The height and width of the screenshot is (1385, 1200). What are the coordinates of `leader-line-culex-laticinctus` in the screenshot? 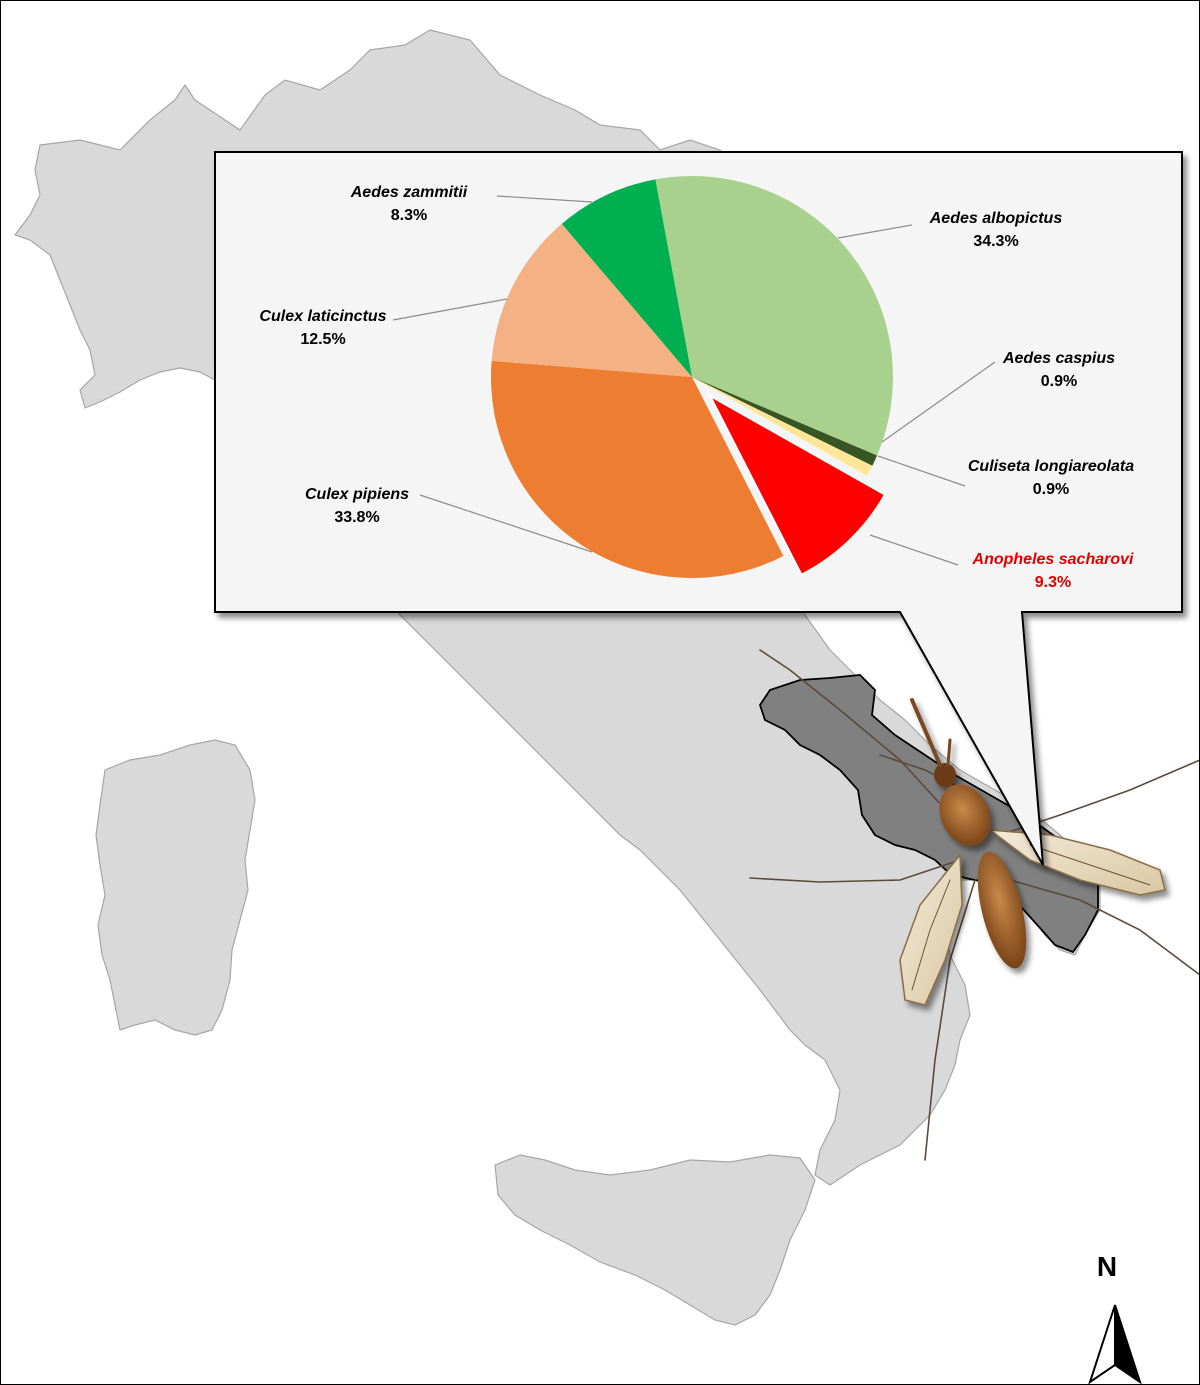 It's located at (450, 309).